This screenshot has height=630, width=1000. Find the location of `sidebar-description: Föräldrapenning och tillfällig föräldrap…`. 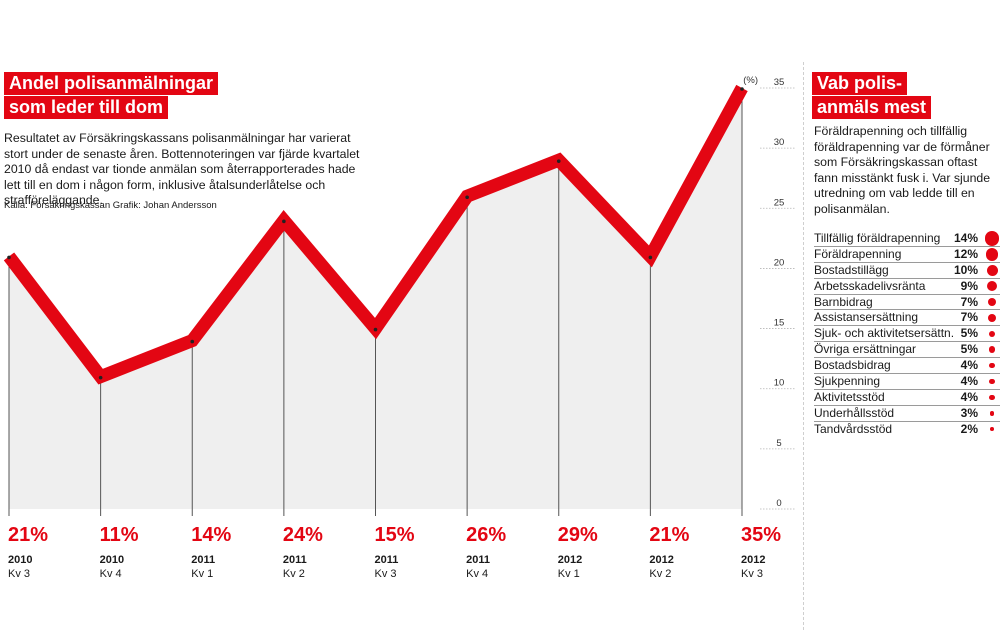

sidebar-description: Föräldrapenning och tillfällig föräldrap… is located at coordinates (902, 170).